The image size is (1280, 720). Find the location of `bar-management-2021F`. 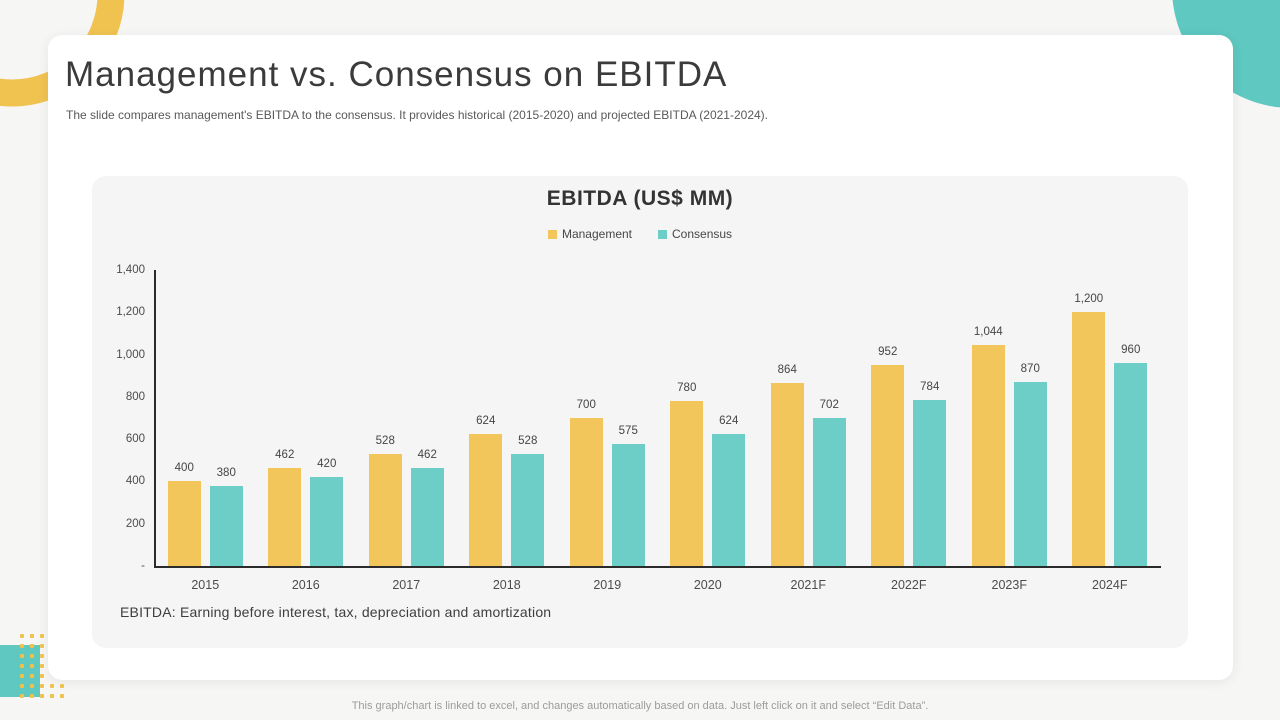

bar-management-2021F is located at coordinates (787, 474).